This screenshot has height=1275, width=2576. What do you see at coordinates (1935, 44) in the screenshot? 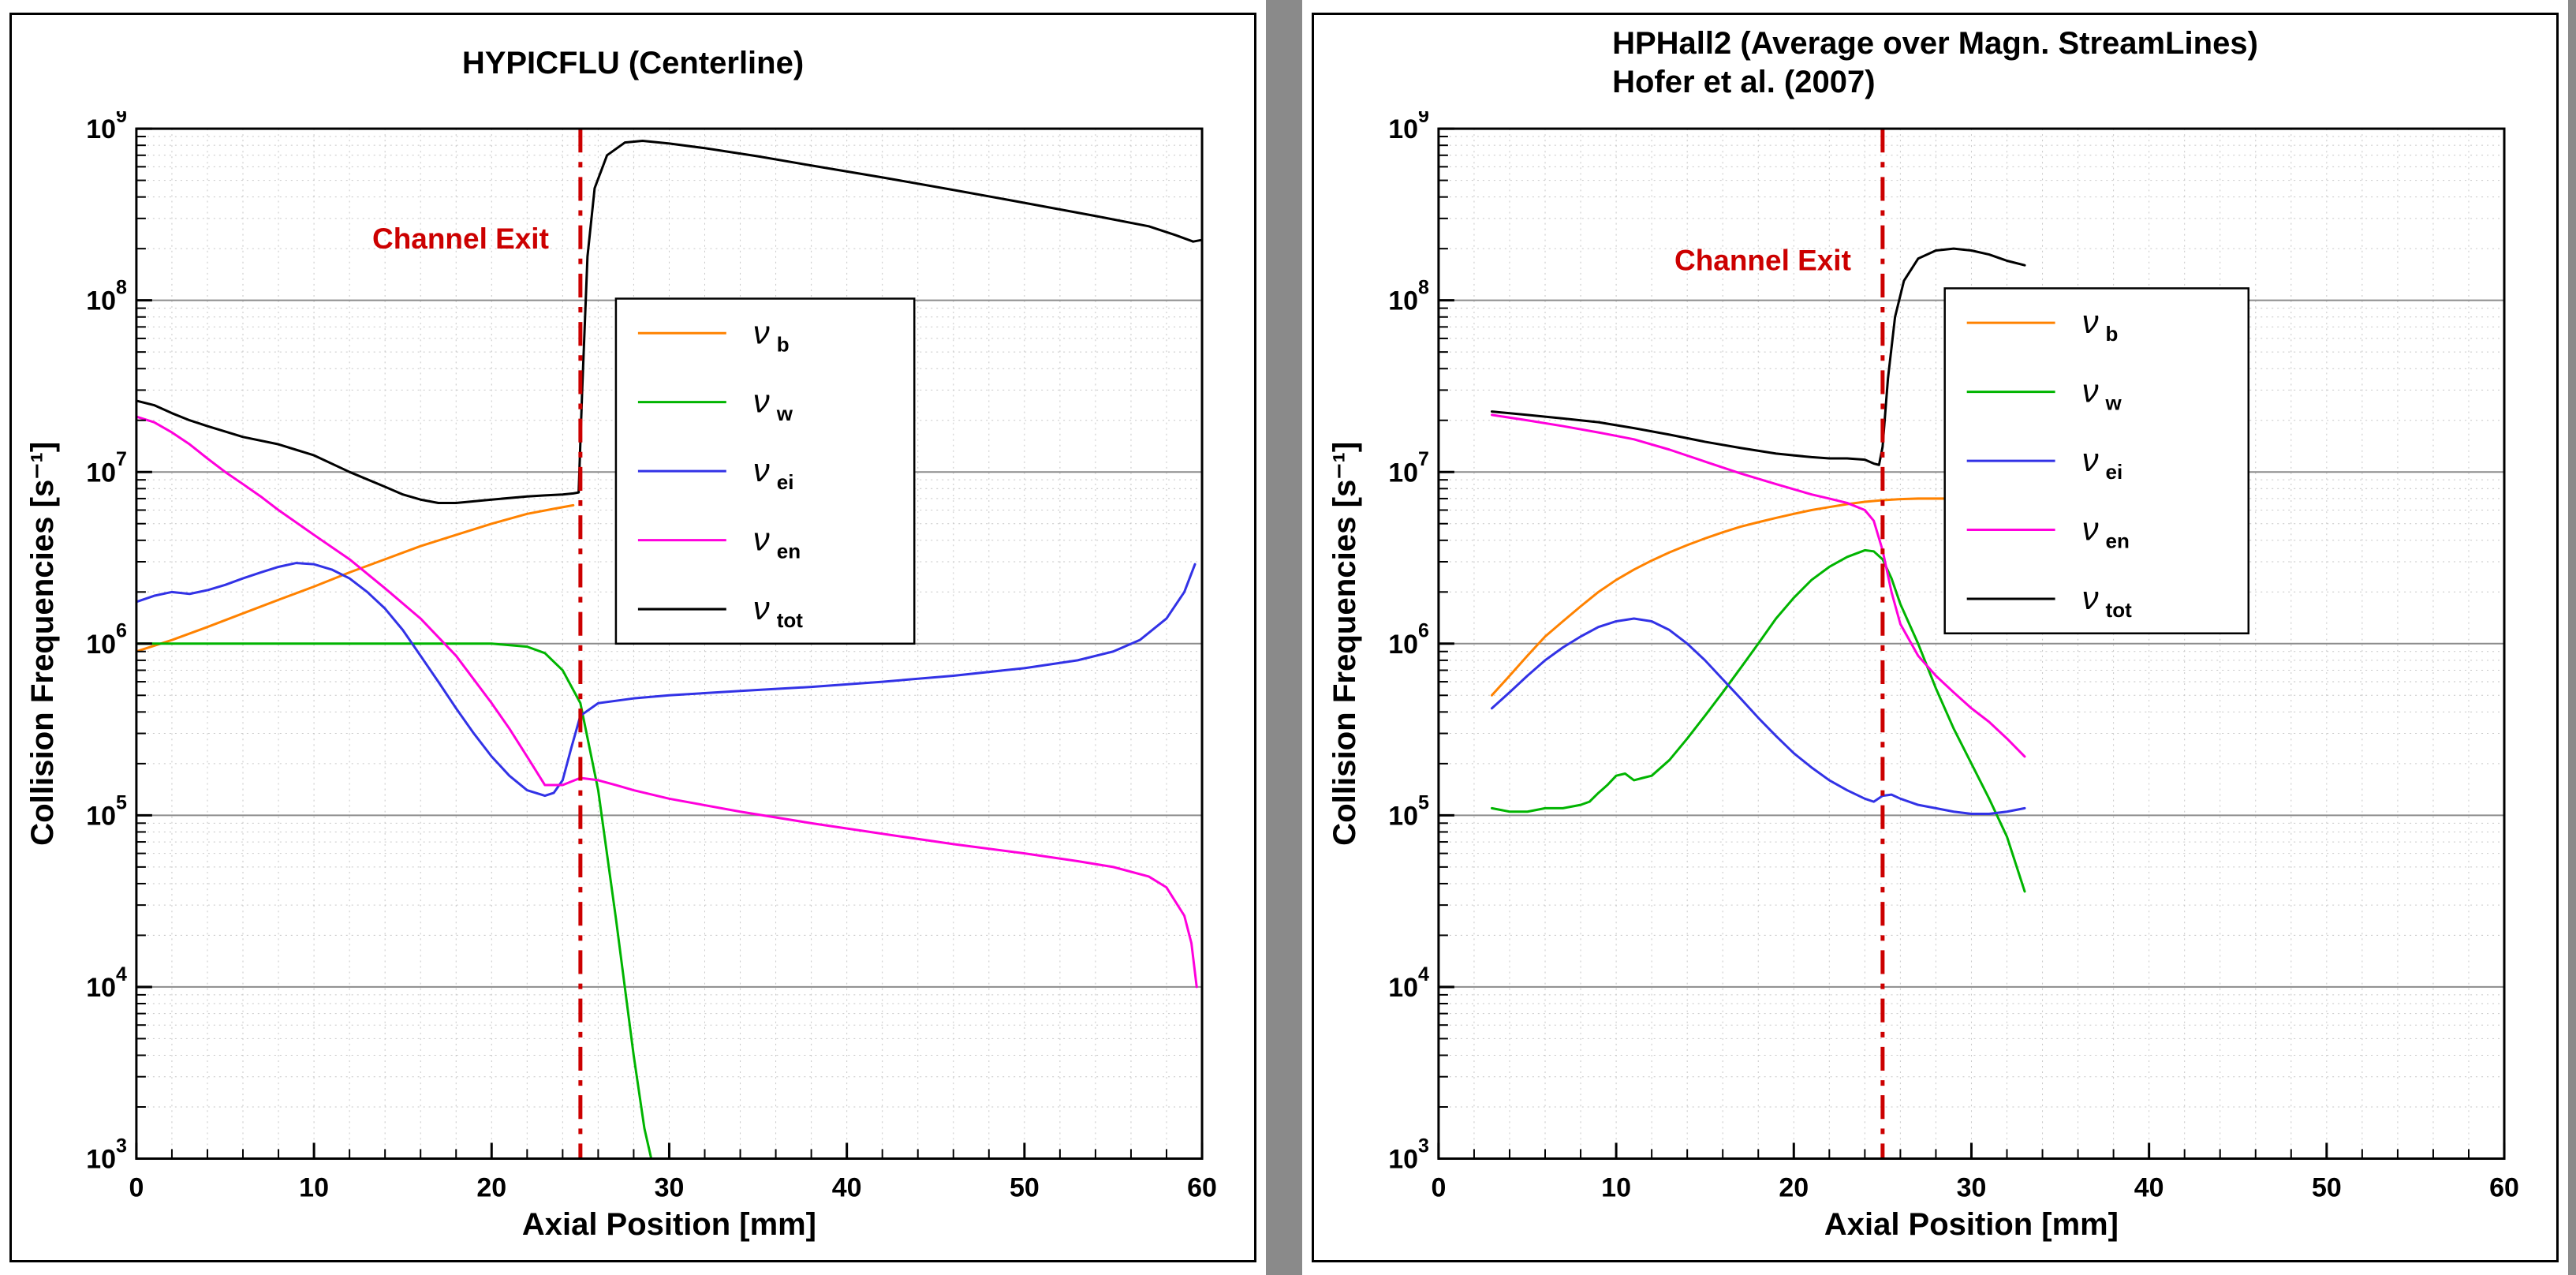
I see `chart-title-line: HPHall2 (Average over Magn. StreamLines)` at bounding box center [1935, 44].